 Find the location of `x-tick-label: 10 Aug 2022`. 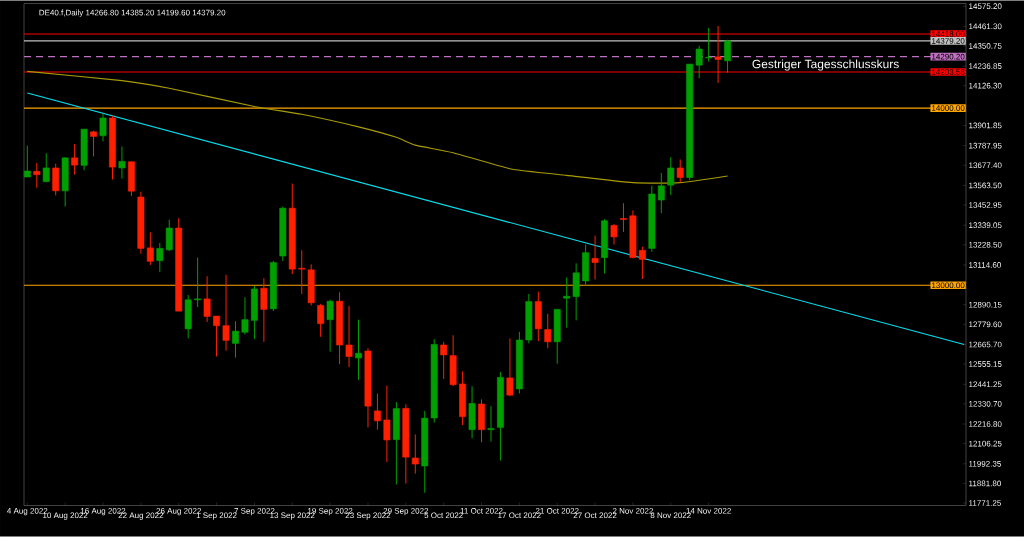

x-tick-label: 10 Aug 2022 is located at coordinates (65, 516).